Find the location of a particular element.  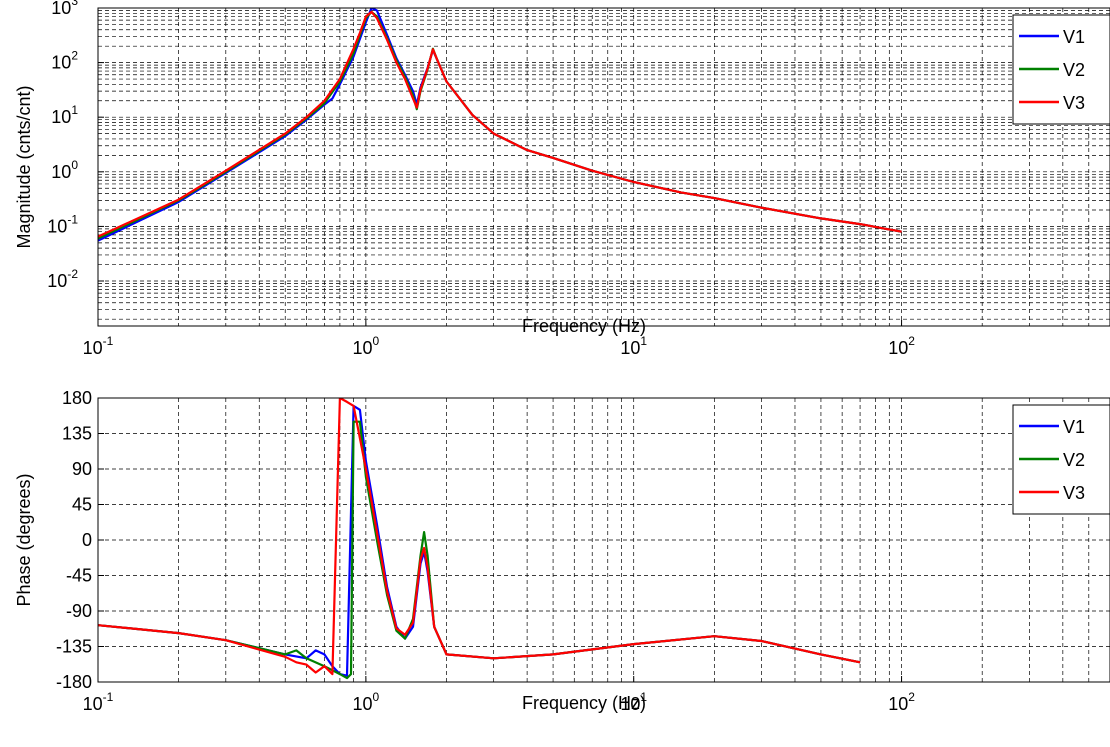

y-tick-label: 90 is located at coordinates (82, 469).